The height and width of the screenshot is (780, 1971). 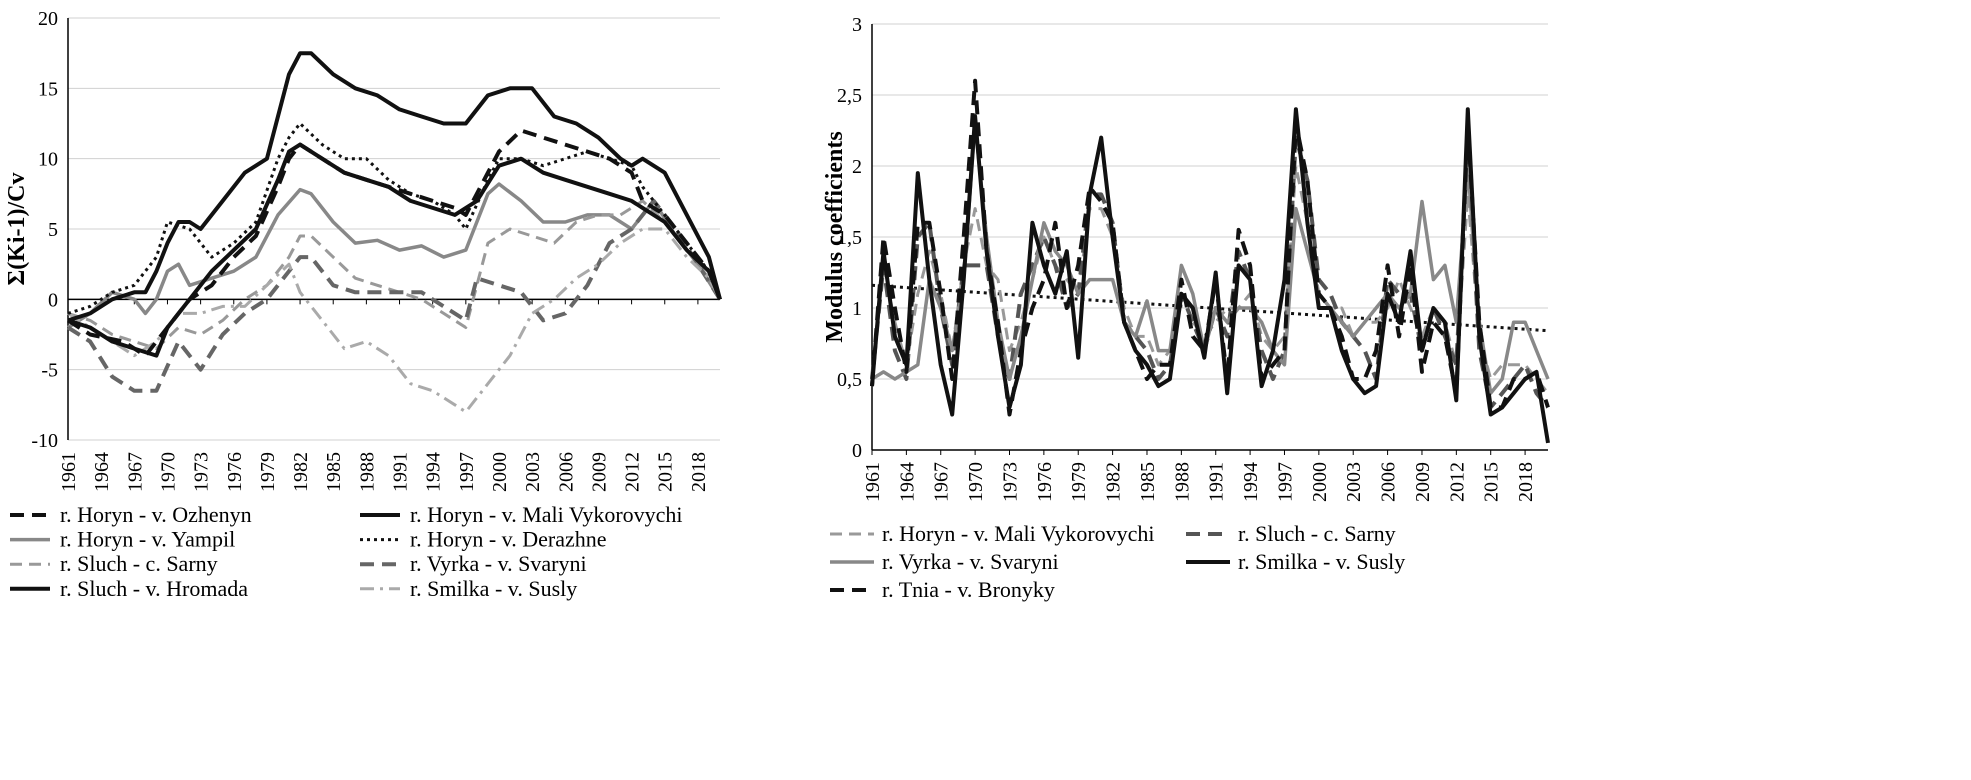 I want to click on legend-label: r. Tnia - v. Bronyky, so click(x=968, y=589).